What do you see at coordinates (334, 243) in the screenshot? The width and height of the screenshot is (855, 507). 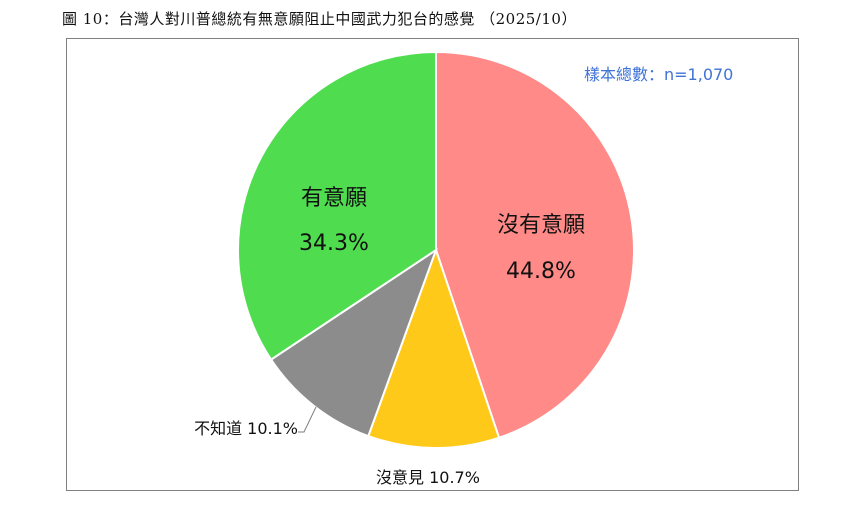 I see `slice-label-value-3: 34.3%` at bounding box center [334, 243].